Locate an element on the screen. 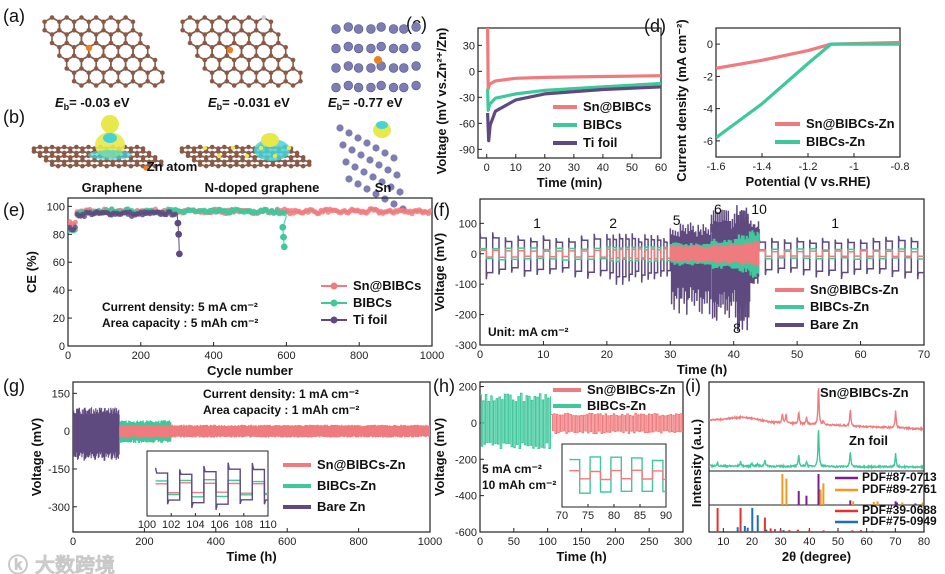  zn-atom is located at coordinates (146, 168).